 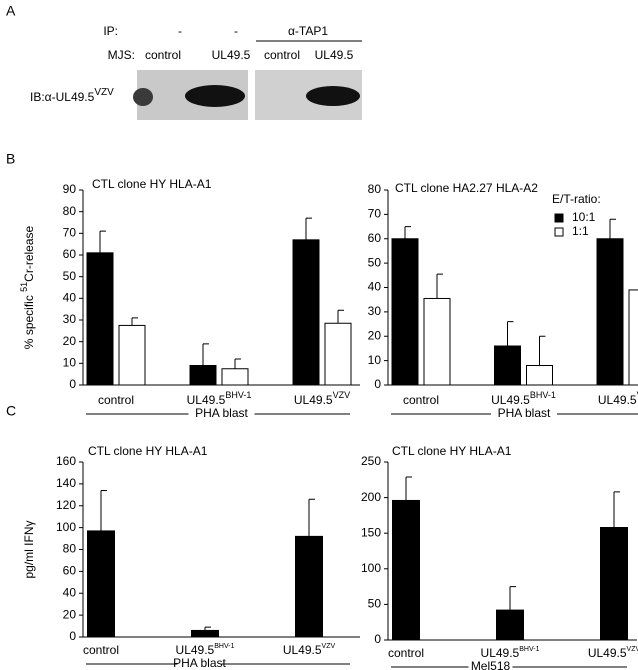 I want to click on y-tick-label: 200, so click(x=371, y=497).